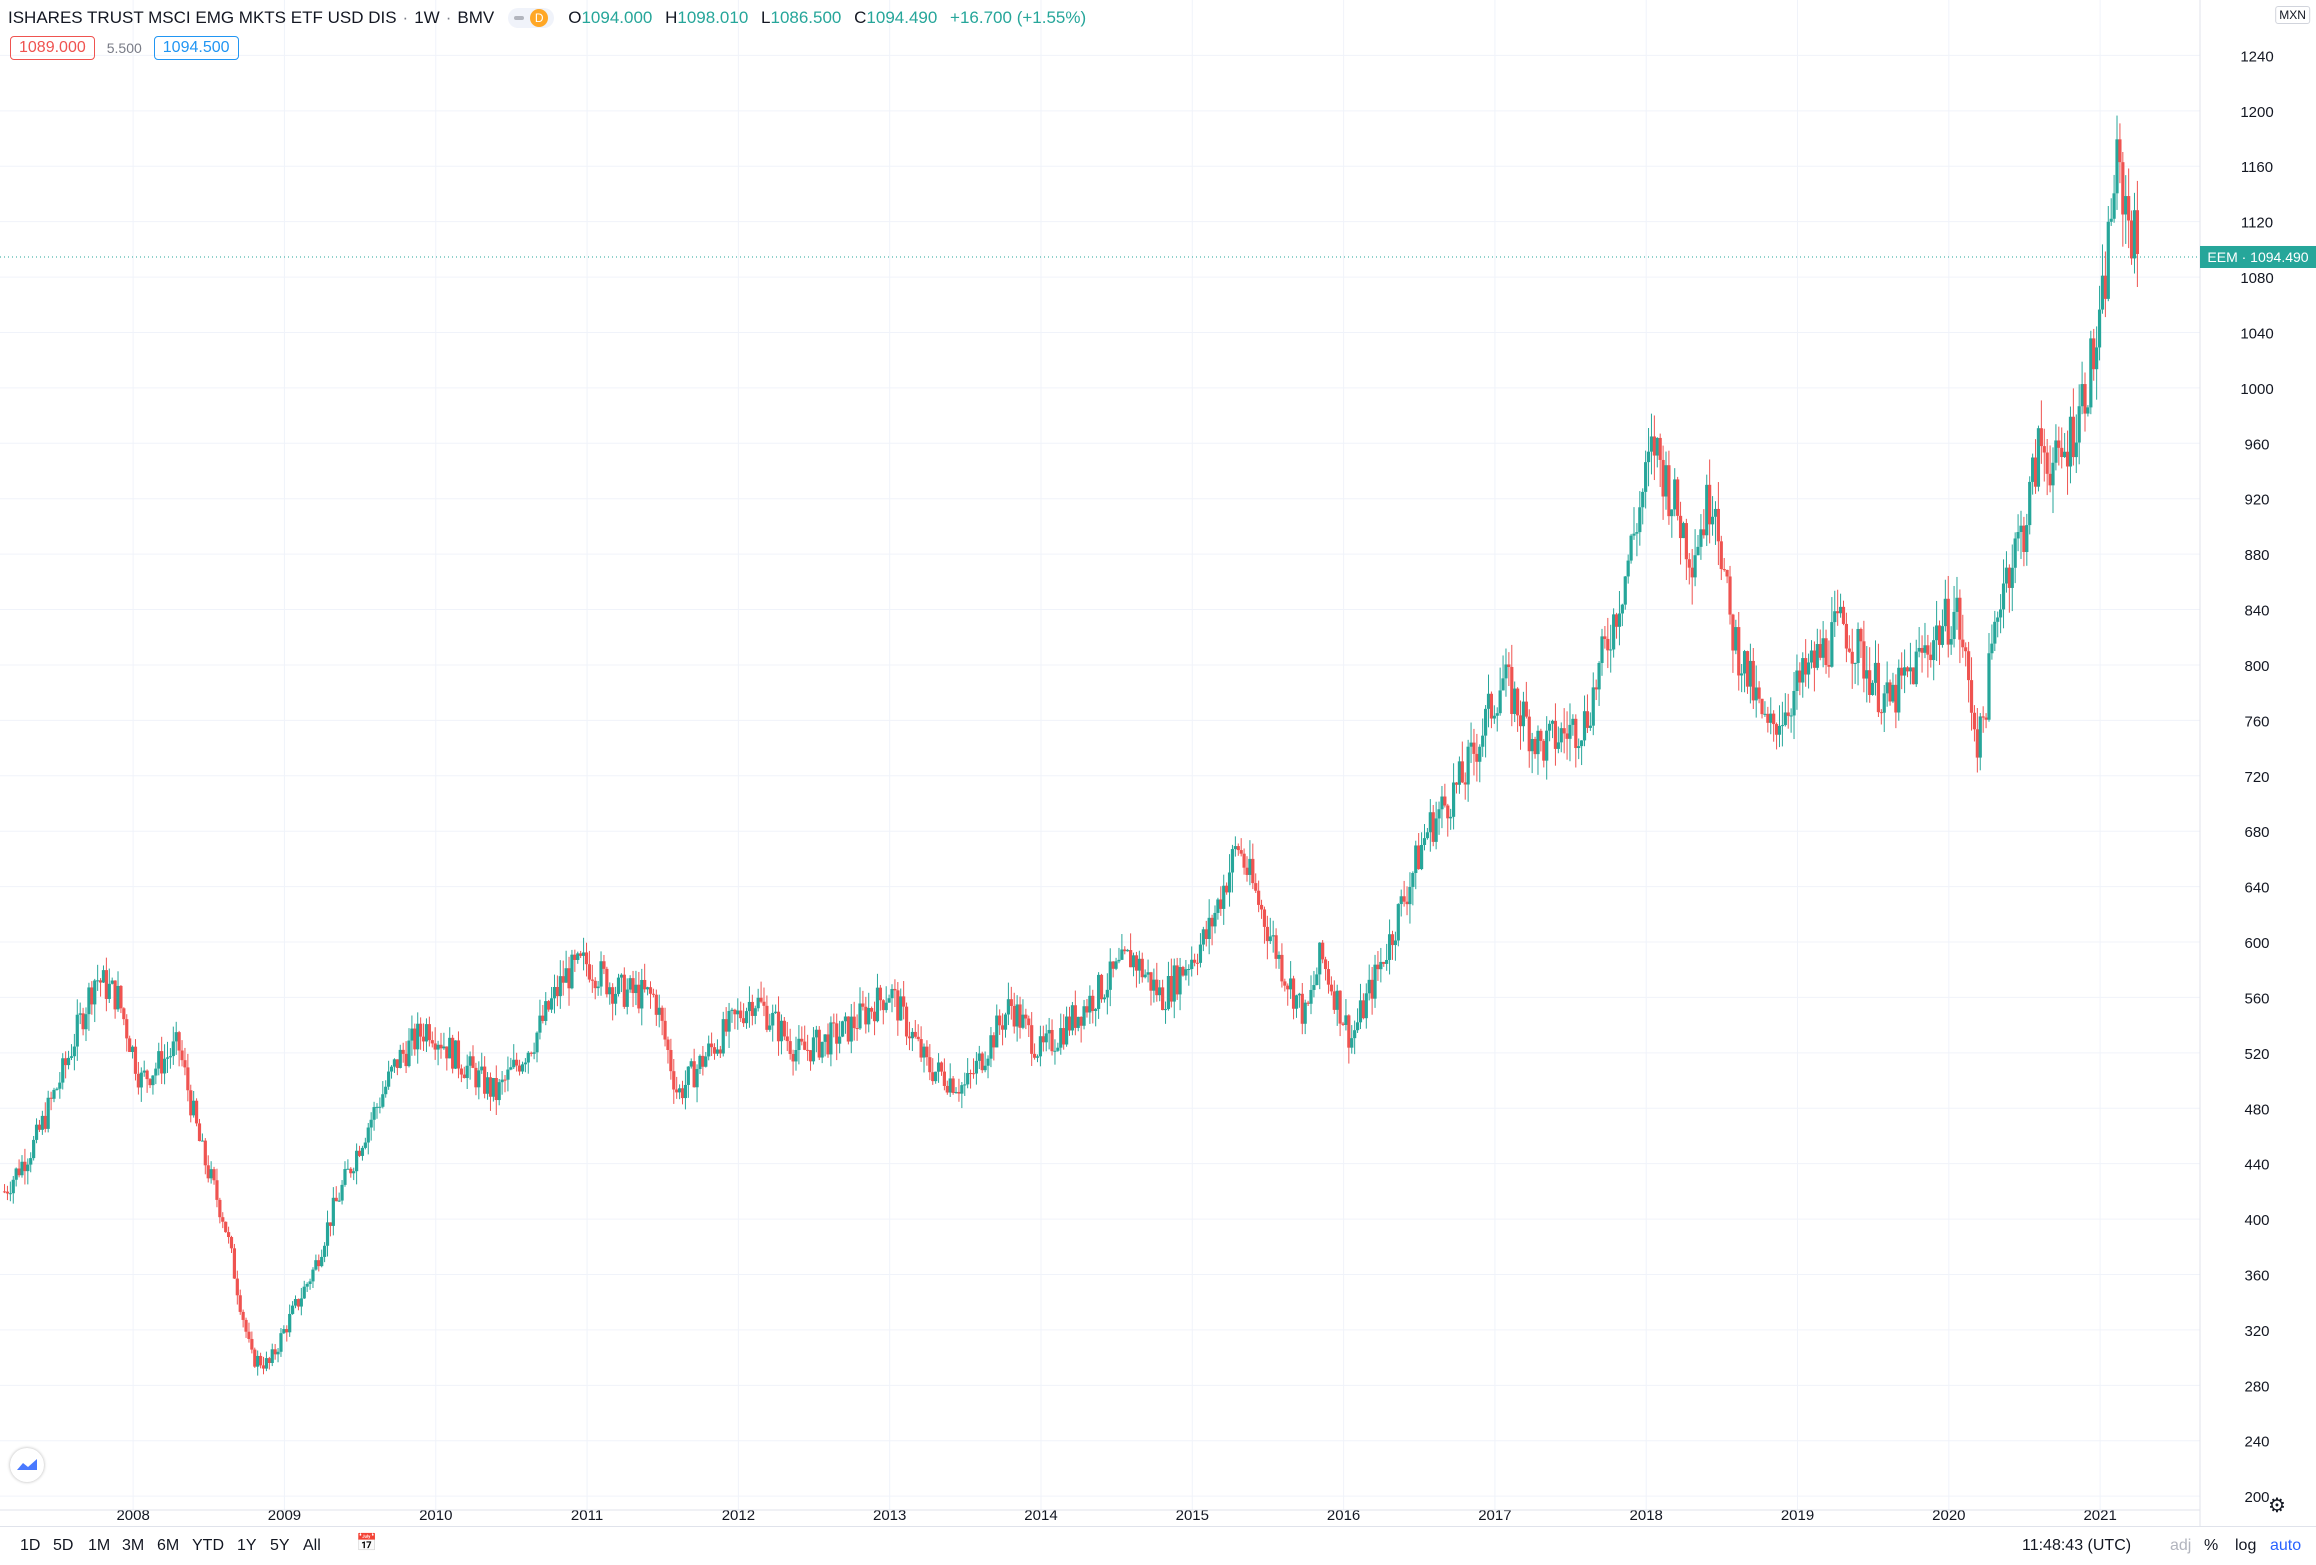 This screenshot has height=1565, width=2316. Describe the element at coordinates (27, 1465) in the screenshot. I see `tradingview-logo-icon` at that location.